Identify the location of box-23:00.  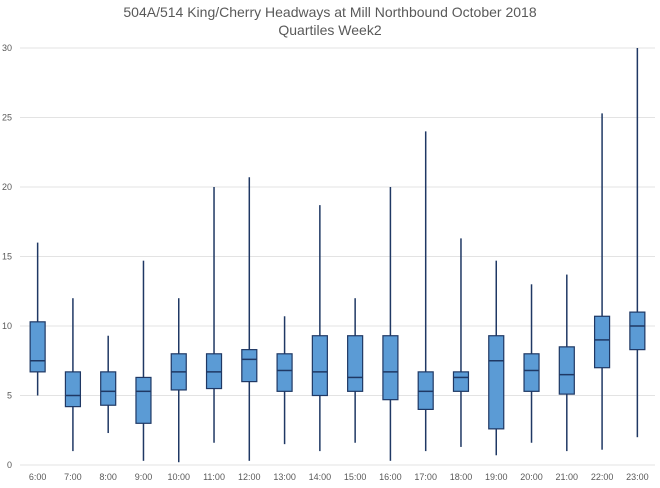
(637, 243).